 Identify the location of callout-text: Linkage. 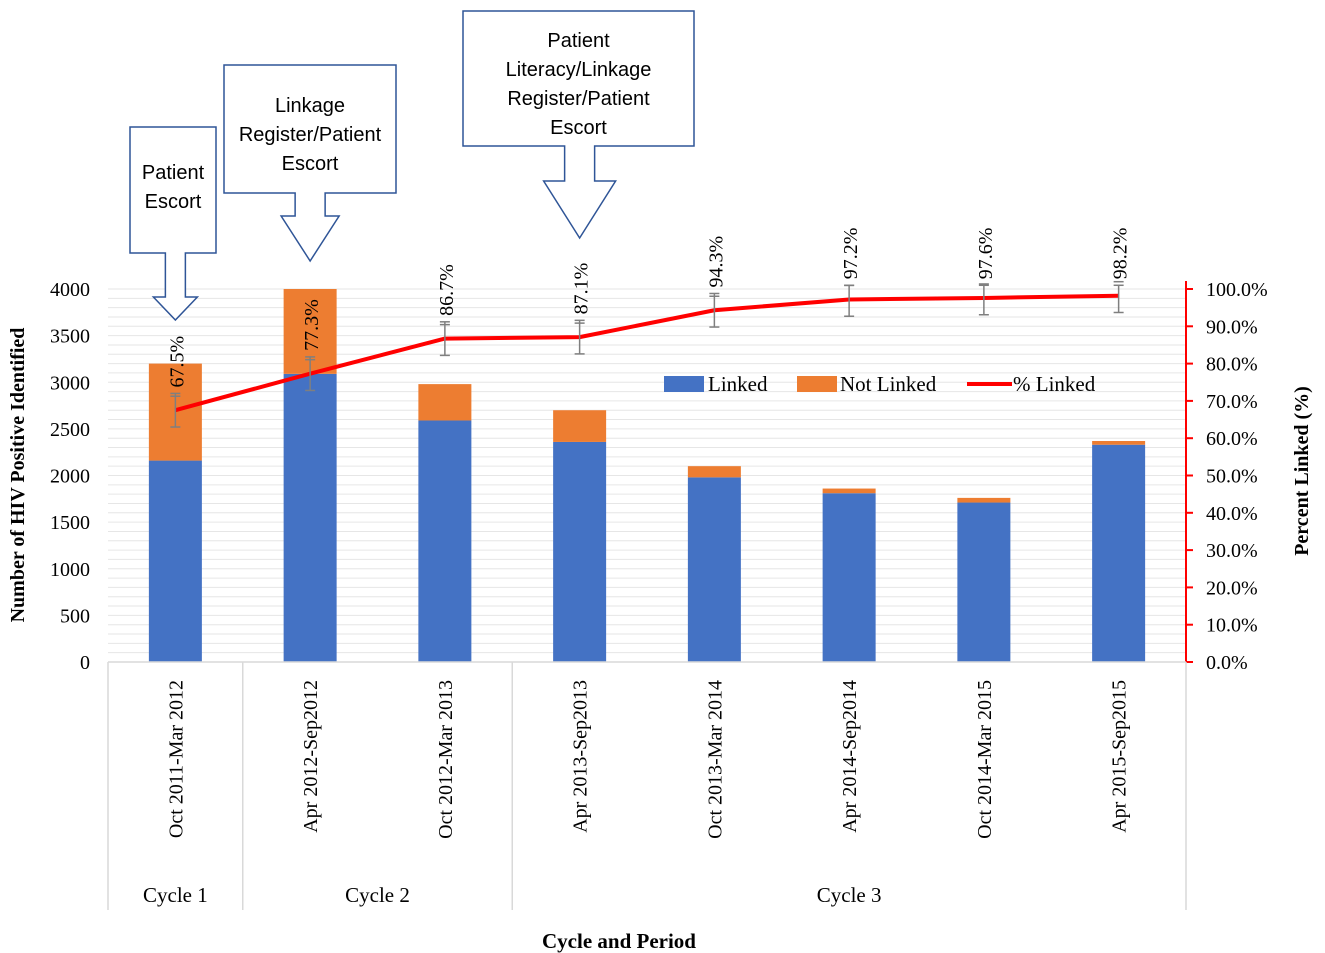
(310, 106).